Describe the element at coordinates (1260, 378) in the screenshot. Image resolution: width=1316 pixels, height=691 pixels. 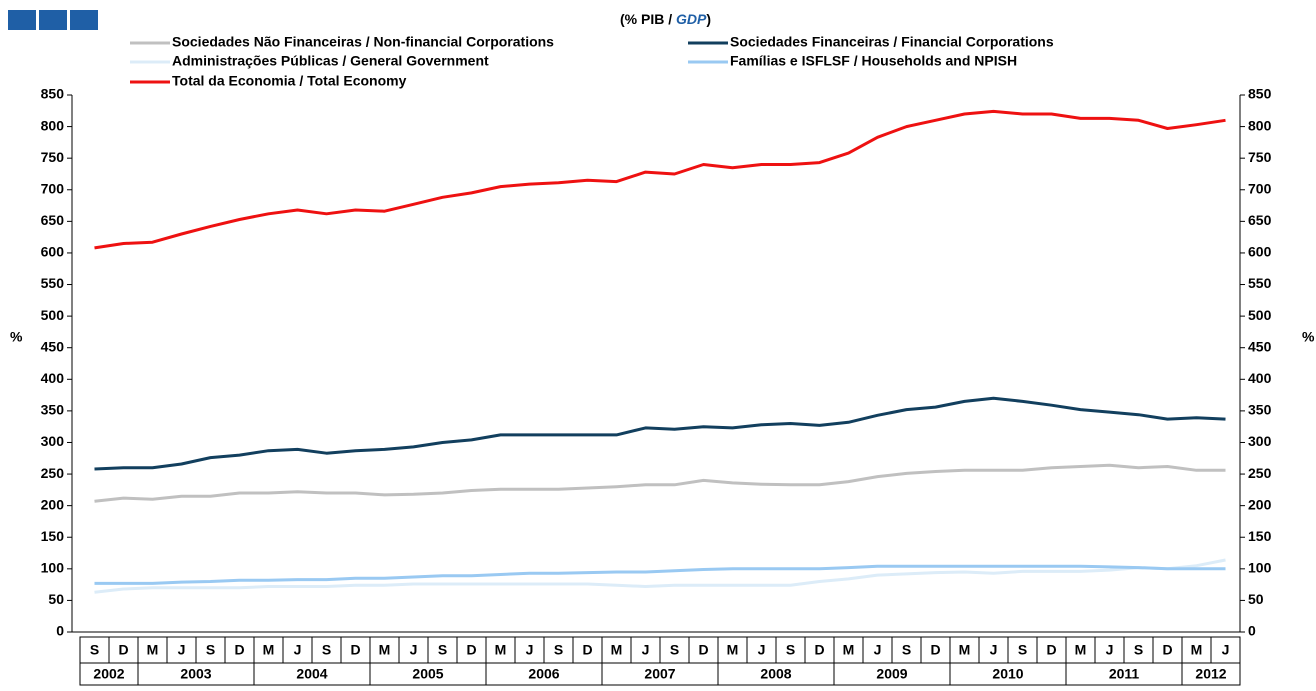
I see `y2-tick-label: 400` at that location.